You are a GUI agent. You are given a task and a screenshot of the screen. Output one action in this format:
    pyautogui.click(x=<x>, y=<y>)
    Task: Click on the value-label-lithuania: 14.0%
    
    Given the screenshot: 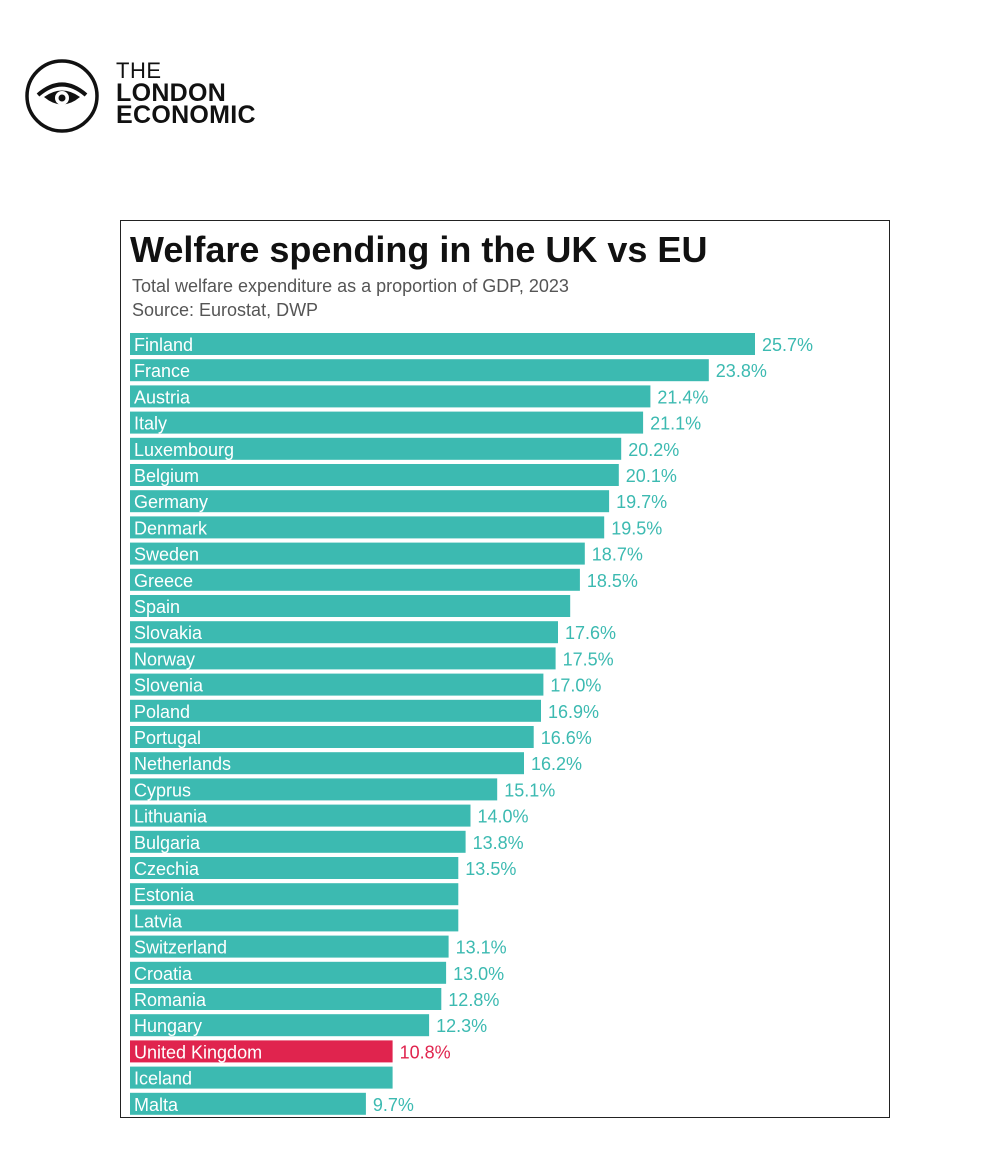 What is the action you would take?
    pyautogui.click(x=503, y=817)
    